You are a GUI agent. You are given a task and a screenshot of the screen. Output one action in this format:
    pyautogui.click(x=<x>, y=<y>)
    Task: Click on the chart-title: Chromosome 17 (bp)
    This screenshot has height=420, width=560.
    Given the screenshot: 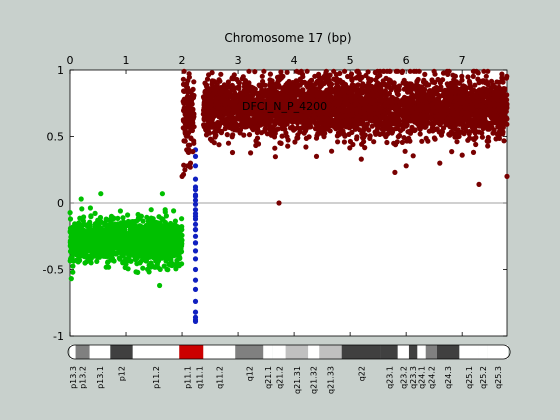 What is the action you would take?
    pyautogui.click(x=287, y=38)
    